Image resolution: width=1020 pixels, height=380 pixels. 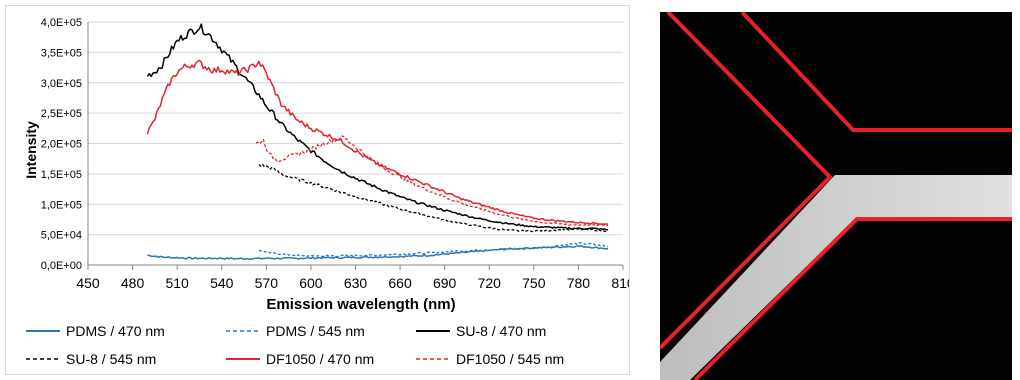 What do you see at coordinates (177, 283) in the screenshot?
I see `x-tick-label: 510` at bounding box center [177, 283].